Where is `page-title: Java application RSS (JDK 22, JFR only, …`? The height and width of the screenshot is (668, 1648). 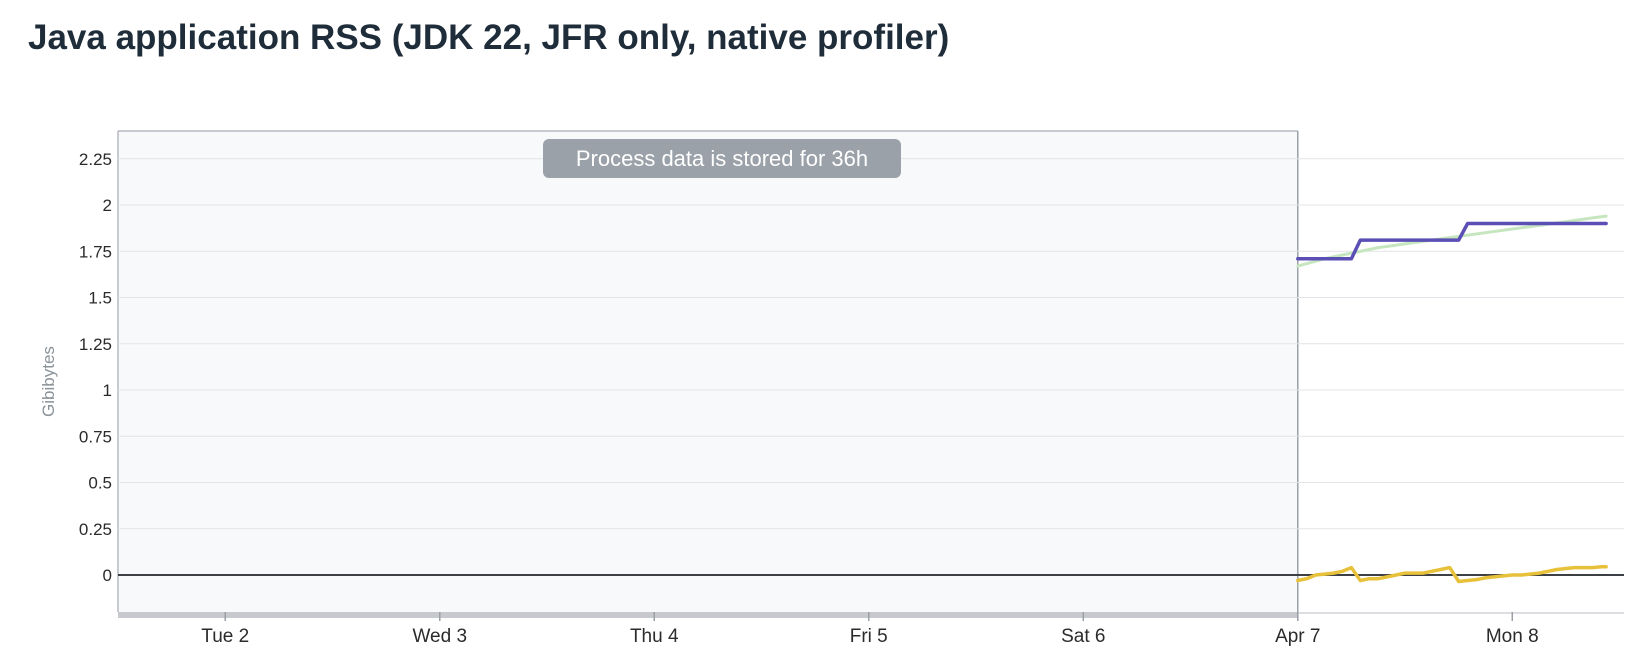 page-title: Java application RSS (JDK 22, JFR only, … is located at coordinates (489, 37).